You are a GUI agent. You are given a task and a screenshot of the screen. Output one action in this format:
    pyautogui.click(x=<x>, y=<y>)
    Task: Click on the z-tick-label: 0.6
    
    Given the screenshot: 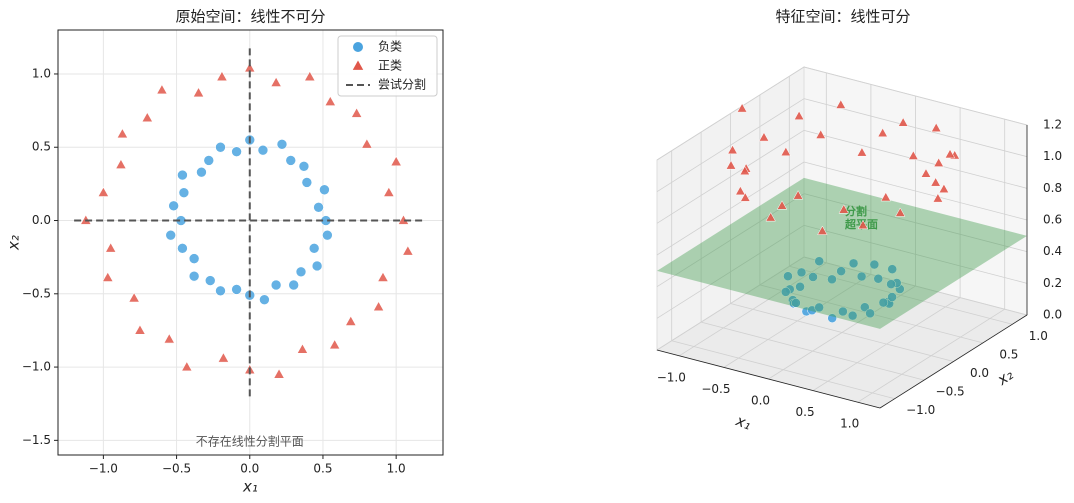 What is the action you would take?
    pyautogui.click(x=1052, y=220)
    